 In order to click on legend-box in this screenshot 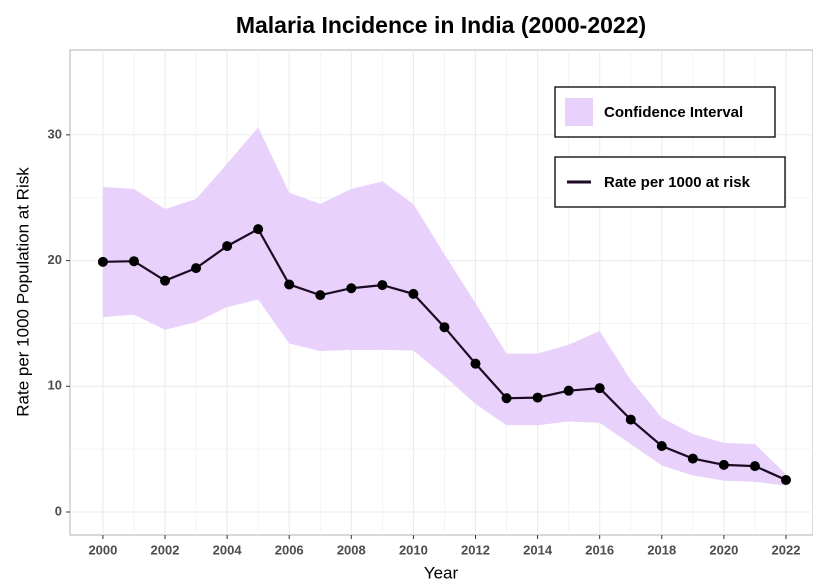, I will do `click(670, 182)`.